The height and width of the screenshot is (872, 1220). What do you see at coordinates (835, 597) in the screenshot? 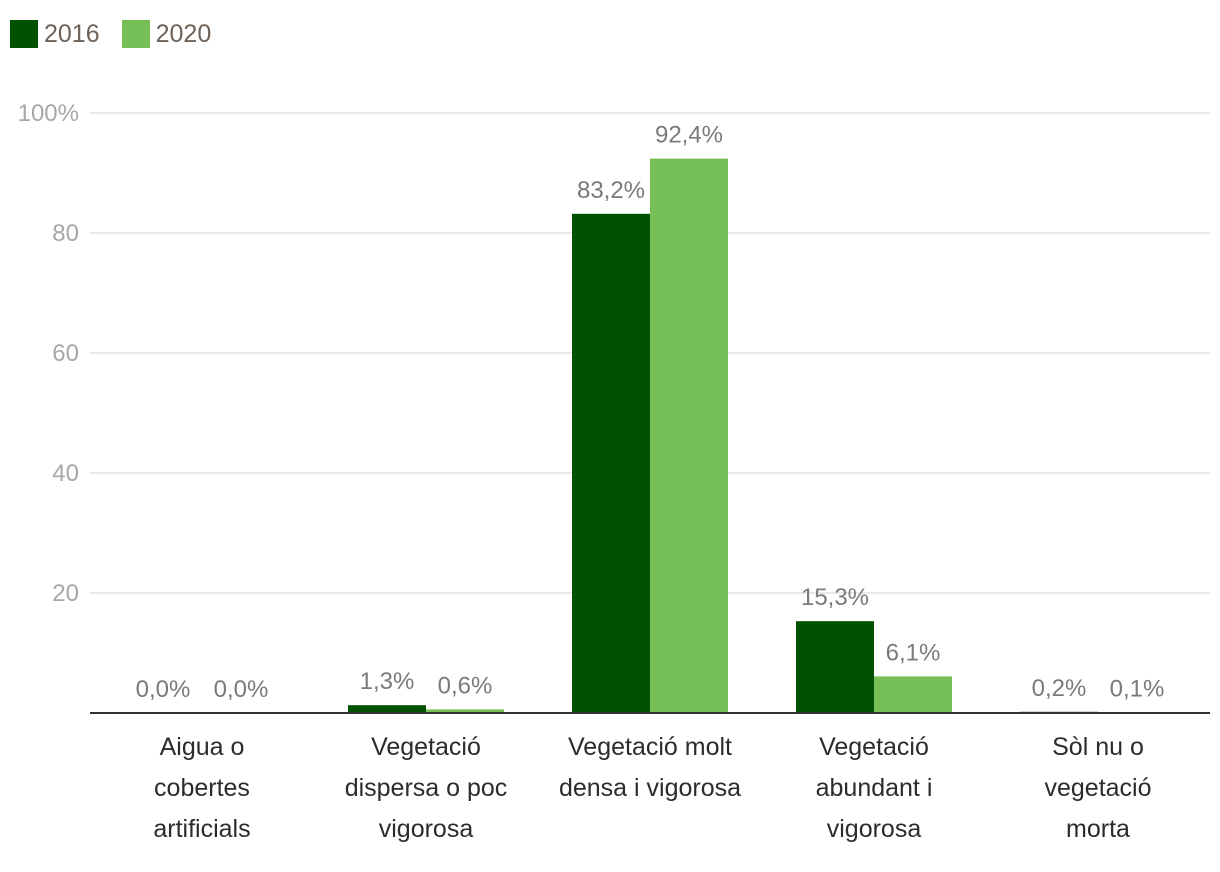
I see `data-label-2016-3: 15,3%` at bounding box center [835, 597].